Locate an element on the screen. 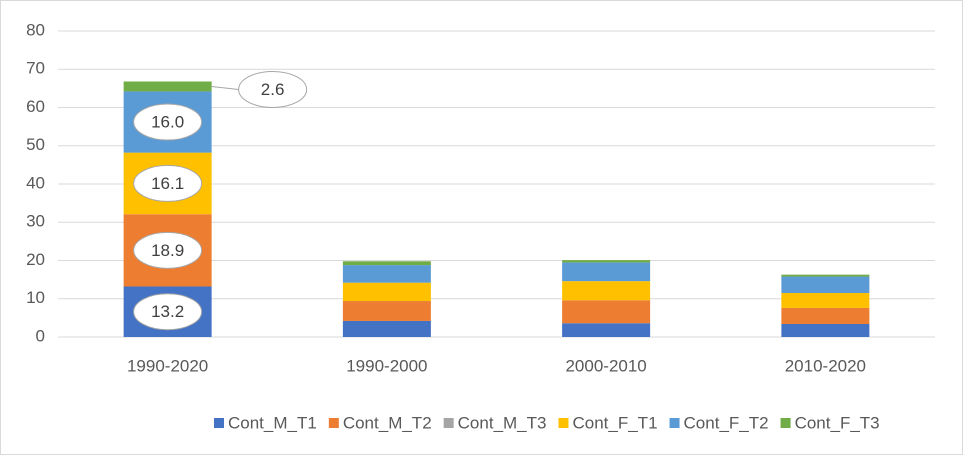 The height and width of the screenshot is (455, 963). y-tick-label: 0 is located at coordinates (40, 335).